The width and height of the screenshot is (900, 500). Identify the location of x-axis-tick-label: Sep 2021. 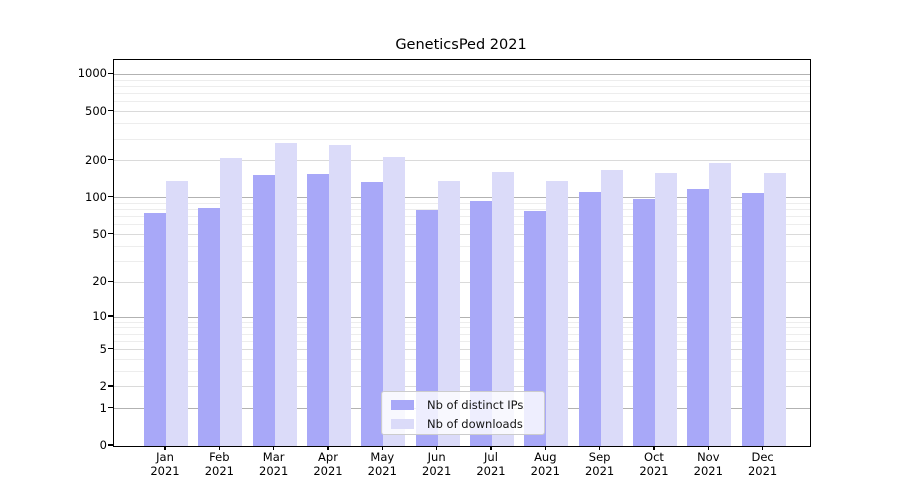
(599, 464).